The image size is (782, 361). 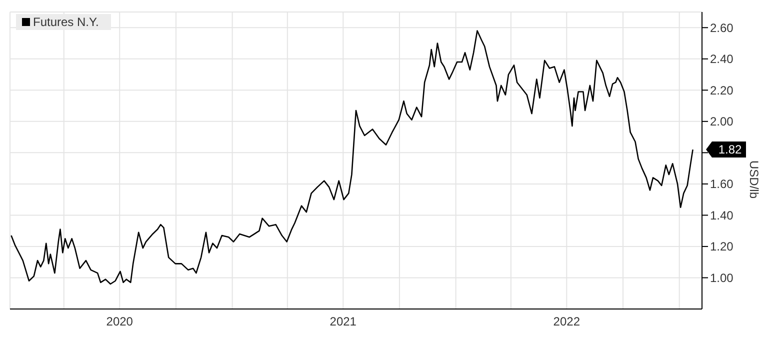 I want to click on legend-label: Futures N.Y., so click(x=65, y=22).